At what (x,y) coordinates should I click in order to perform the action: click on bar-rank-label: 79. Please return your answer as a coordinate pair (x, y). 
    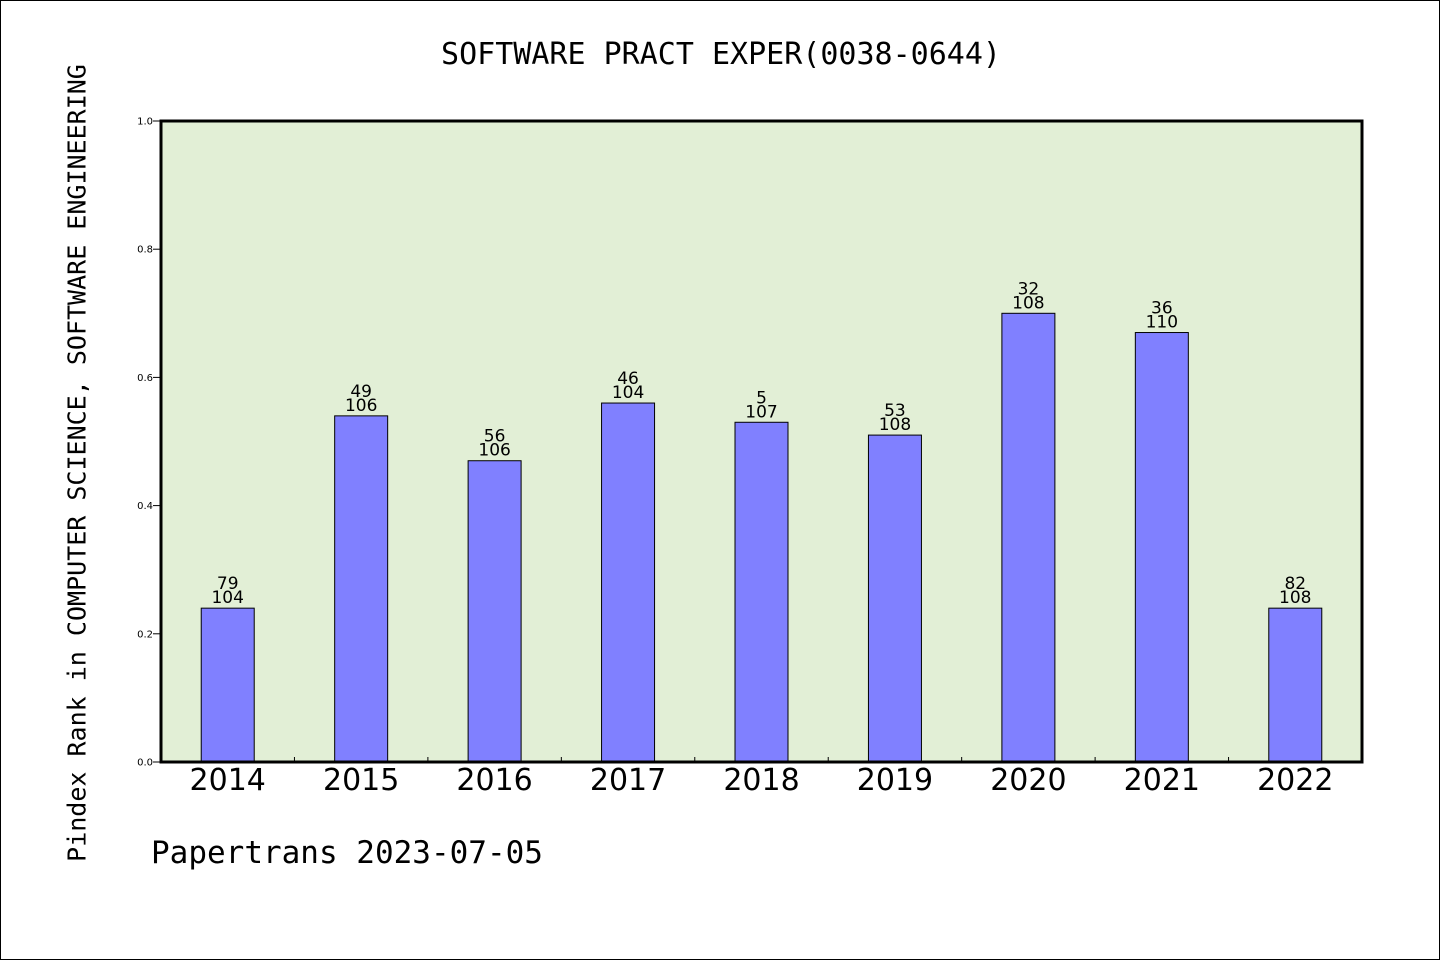
    Looking at the image, I should click on (228, 584).